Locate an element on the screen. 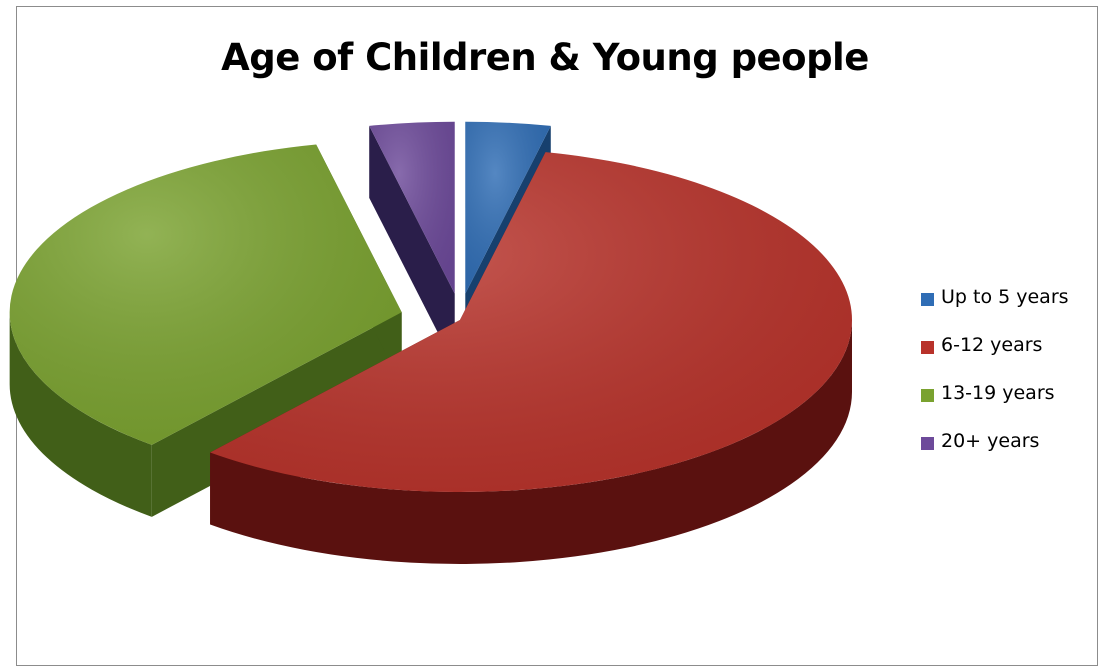 This screenshot has height=666, width=1104. legend-label: 13-19 years is located at coordinates (998, 393).